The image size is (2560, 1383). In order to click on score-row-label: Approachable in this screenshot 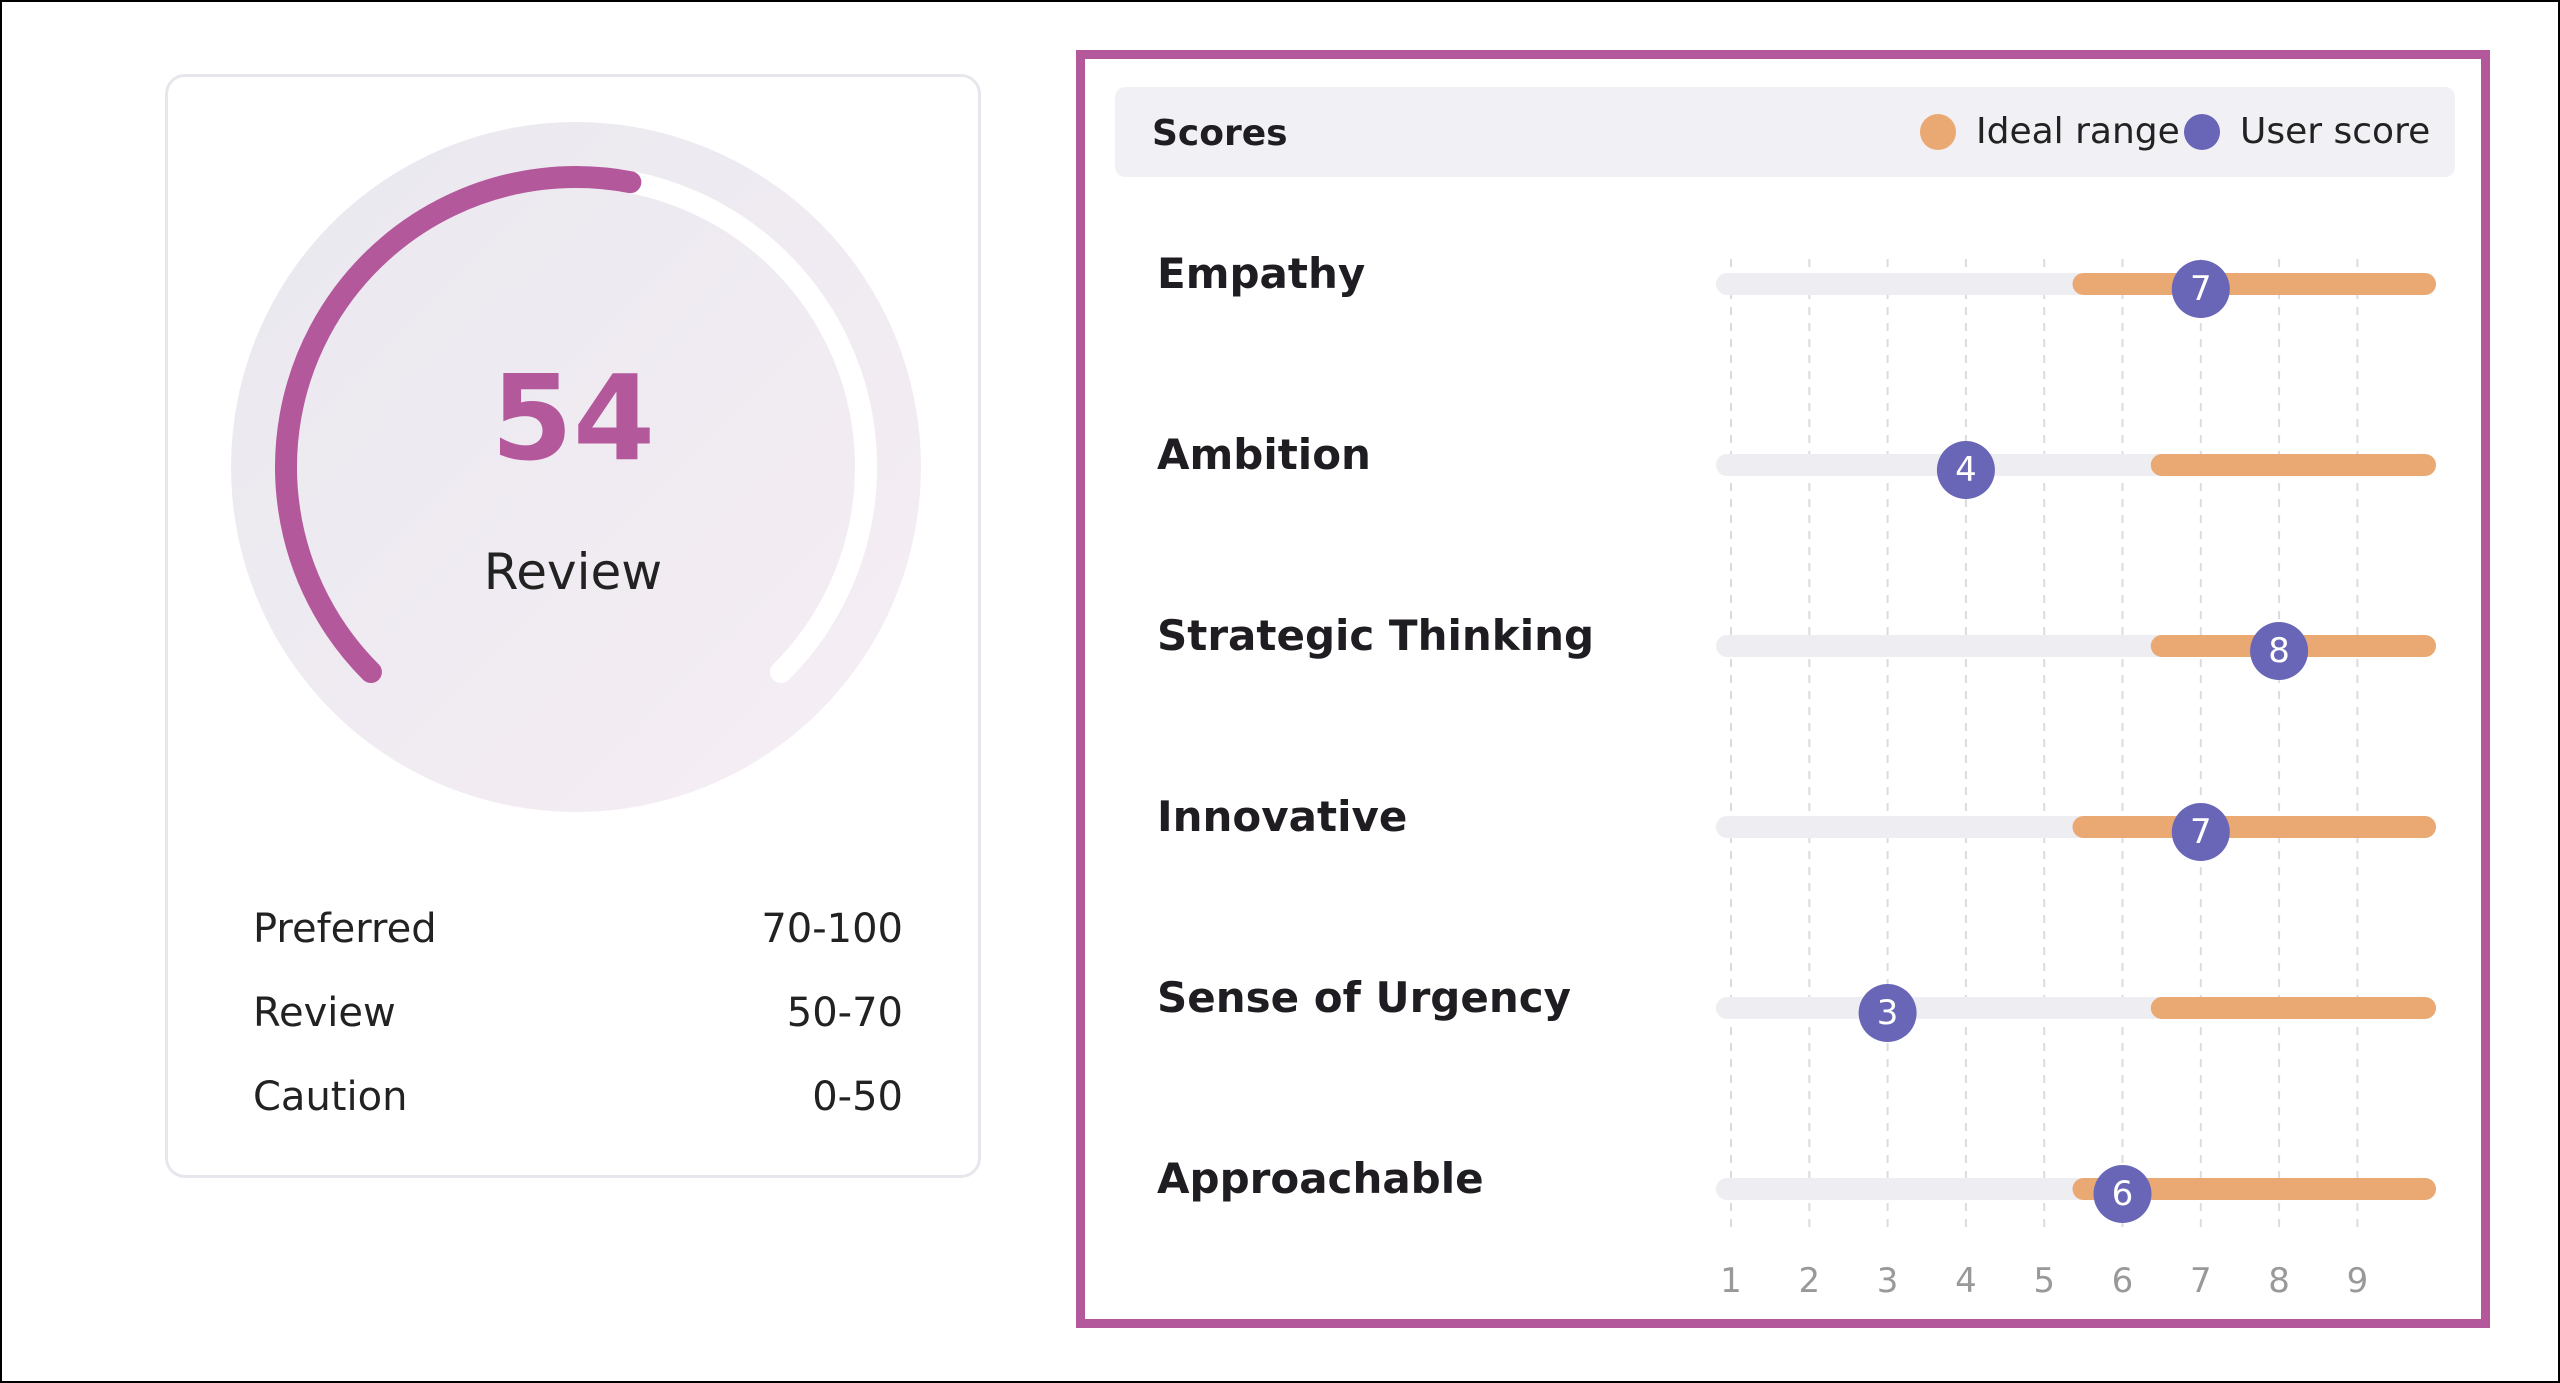, I will do `click(1320, 1178)`.